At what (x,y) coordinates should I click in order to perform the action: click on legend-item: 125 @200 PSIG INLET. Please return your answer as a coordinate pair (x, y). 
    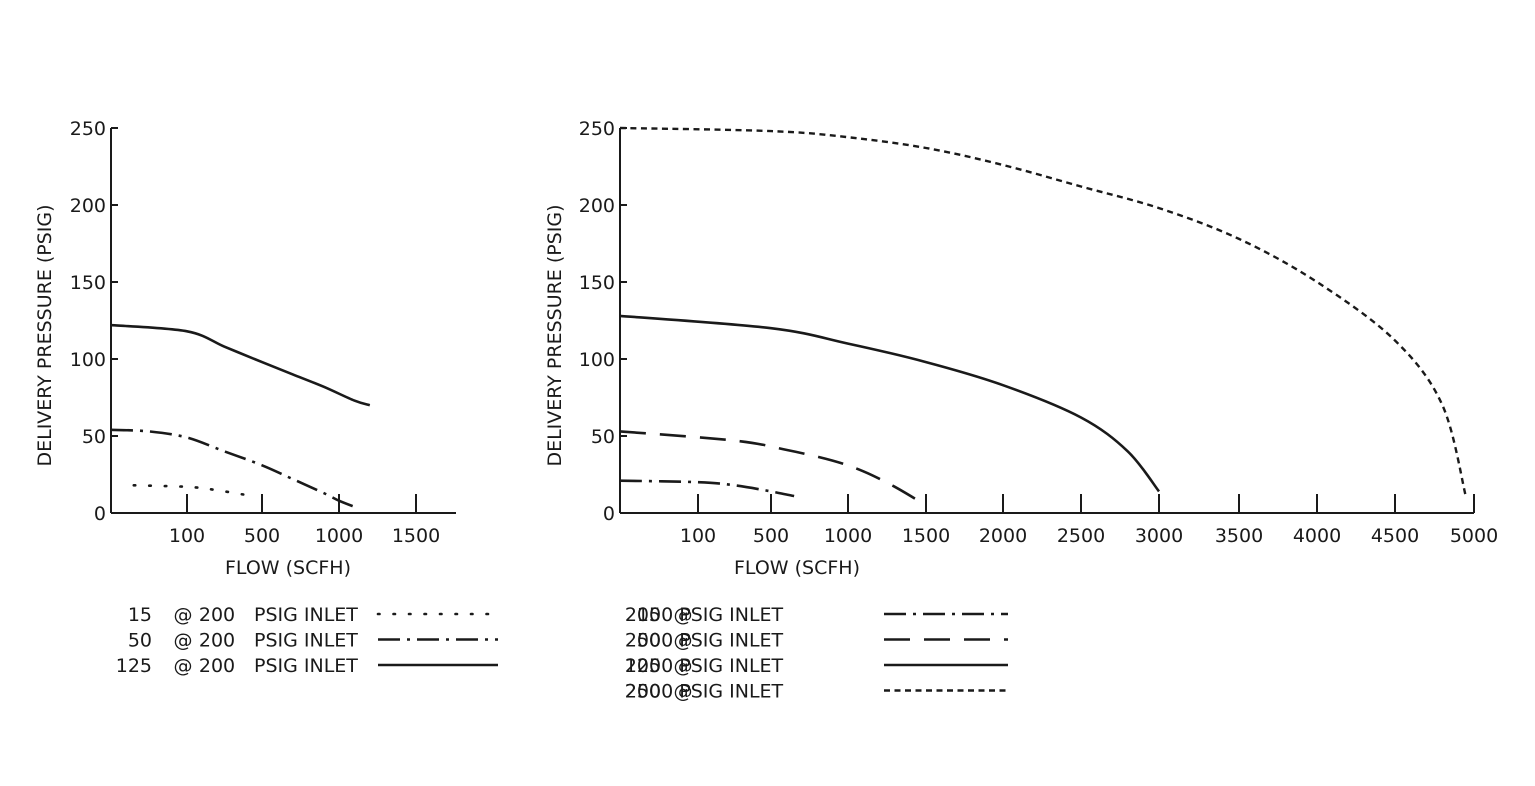
    Looking at the image, I should click on (307, 666).